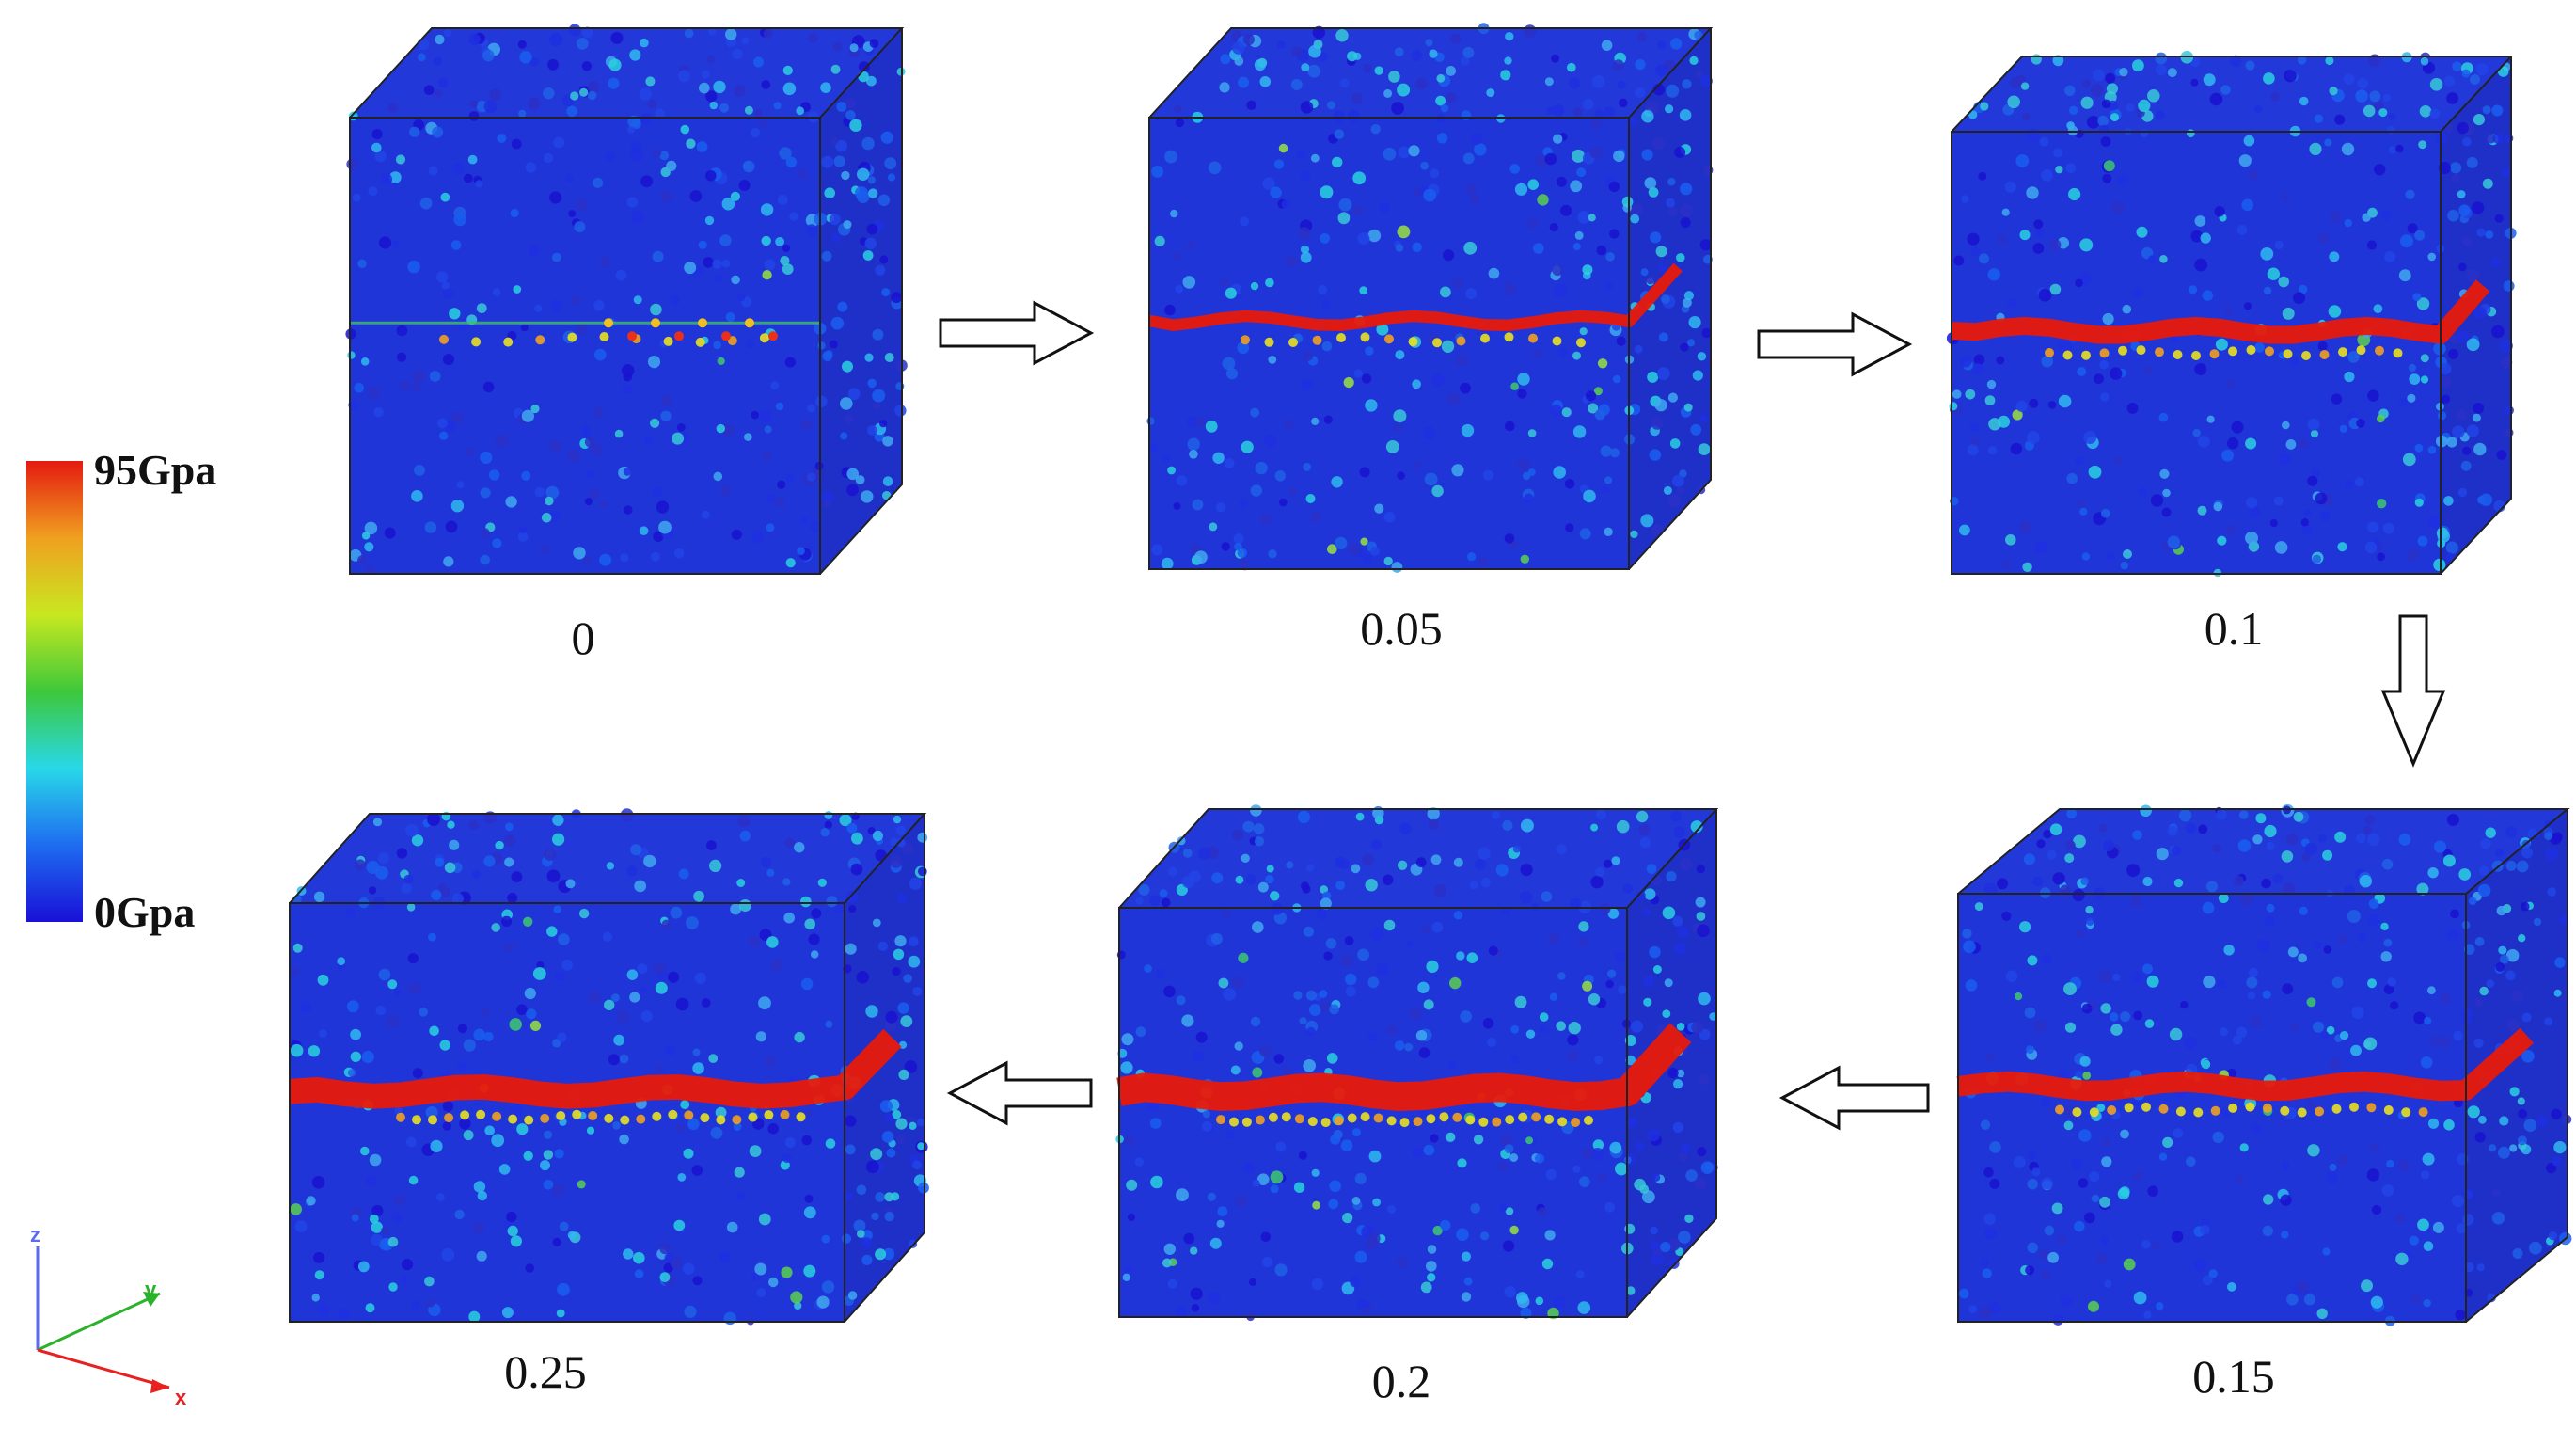 The image size is (2576, 1429). I want to click on x-axis-label: x, so click(181, 1398).